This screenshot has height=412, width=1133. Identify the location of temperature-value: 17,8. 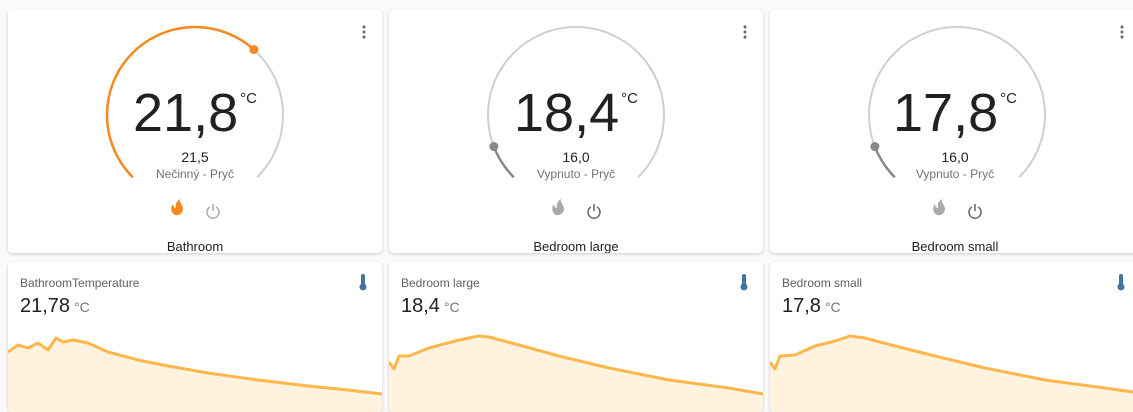
(946, 113).